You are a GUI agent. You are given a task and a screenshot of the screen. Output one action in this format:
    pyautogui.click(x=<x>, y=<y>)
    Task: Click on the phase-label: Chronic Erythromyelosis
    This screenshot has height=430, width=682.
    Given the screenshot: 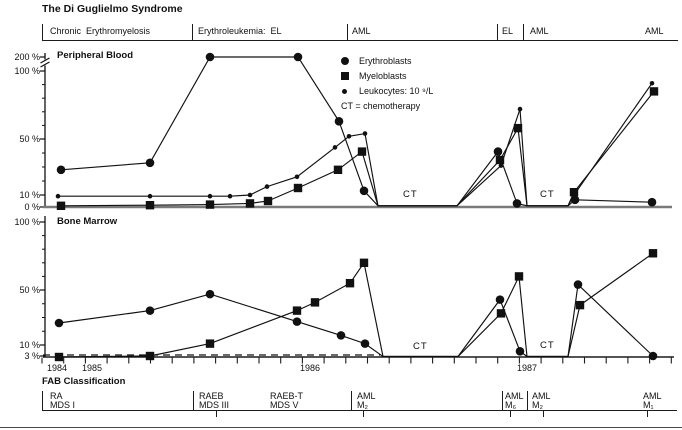 What is the action you would take?
    pyautogui.click(x=100, y=31)
    